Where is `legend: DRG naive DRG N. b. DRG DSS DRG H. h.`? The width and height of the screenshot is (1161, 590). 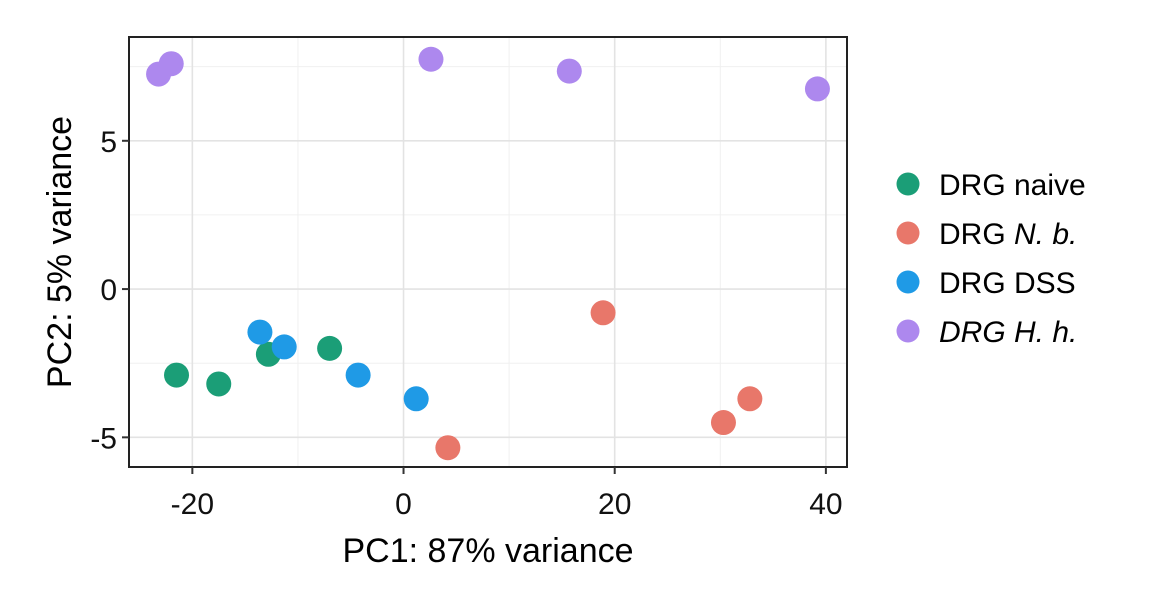 legend: DRG naive DRG N. b. DRG DSS DRG H. h. is located at coordinates (991, 259).